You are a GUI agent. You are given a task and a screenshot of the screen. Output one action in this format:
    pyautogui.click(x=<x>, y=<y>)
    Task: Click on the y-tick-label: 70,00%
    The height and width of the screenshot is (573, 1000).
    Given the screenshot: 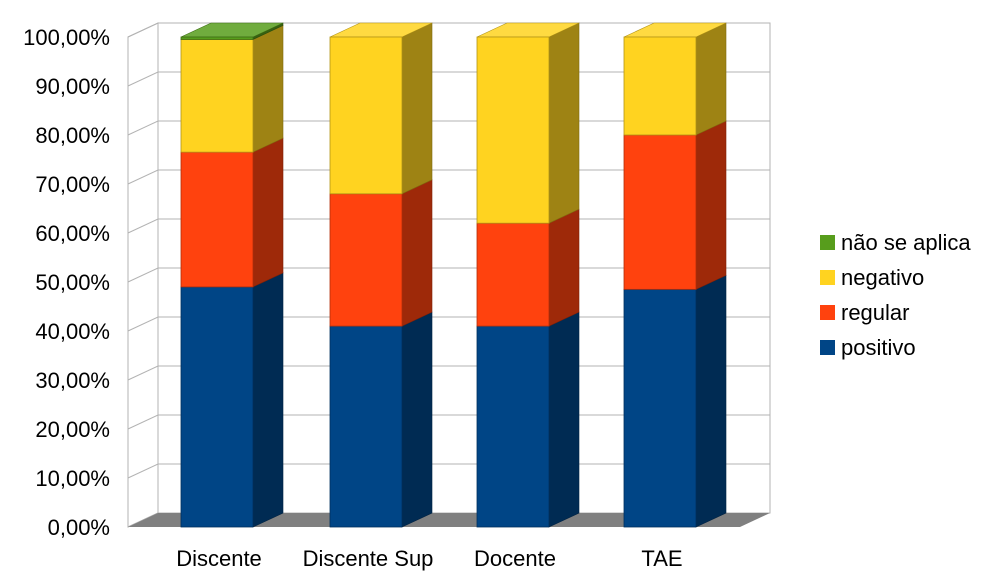 What is the action you would take?
    pyautogui.click(x=72, y=184)
    